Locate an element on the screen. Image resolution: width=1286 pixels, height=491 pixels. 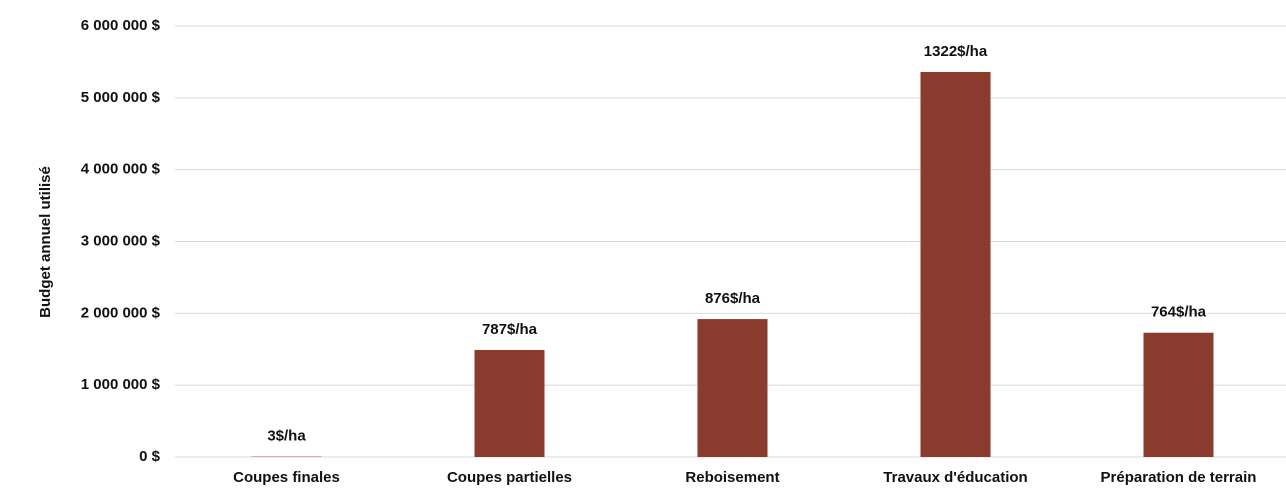
y-tick-label: 3 000 000 $ is located at coordinates (121, 240).